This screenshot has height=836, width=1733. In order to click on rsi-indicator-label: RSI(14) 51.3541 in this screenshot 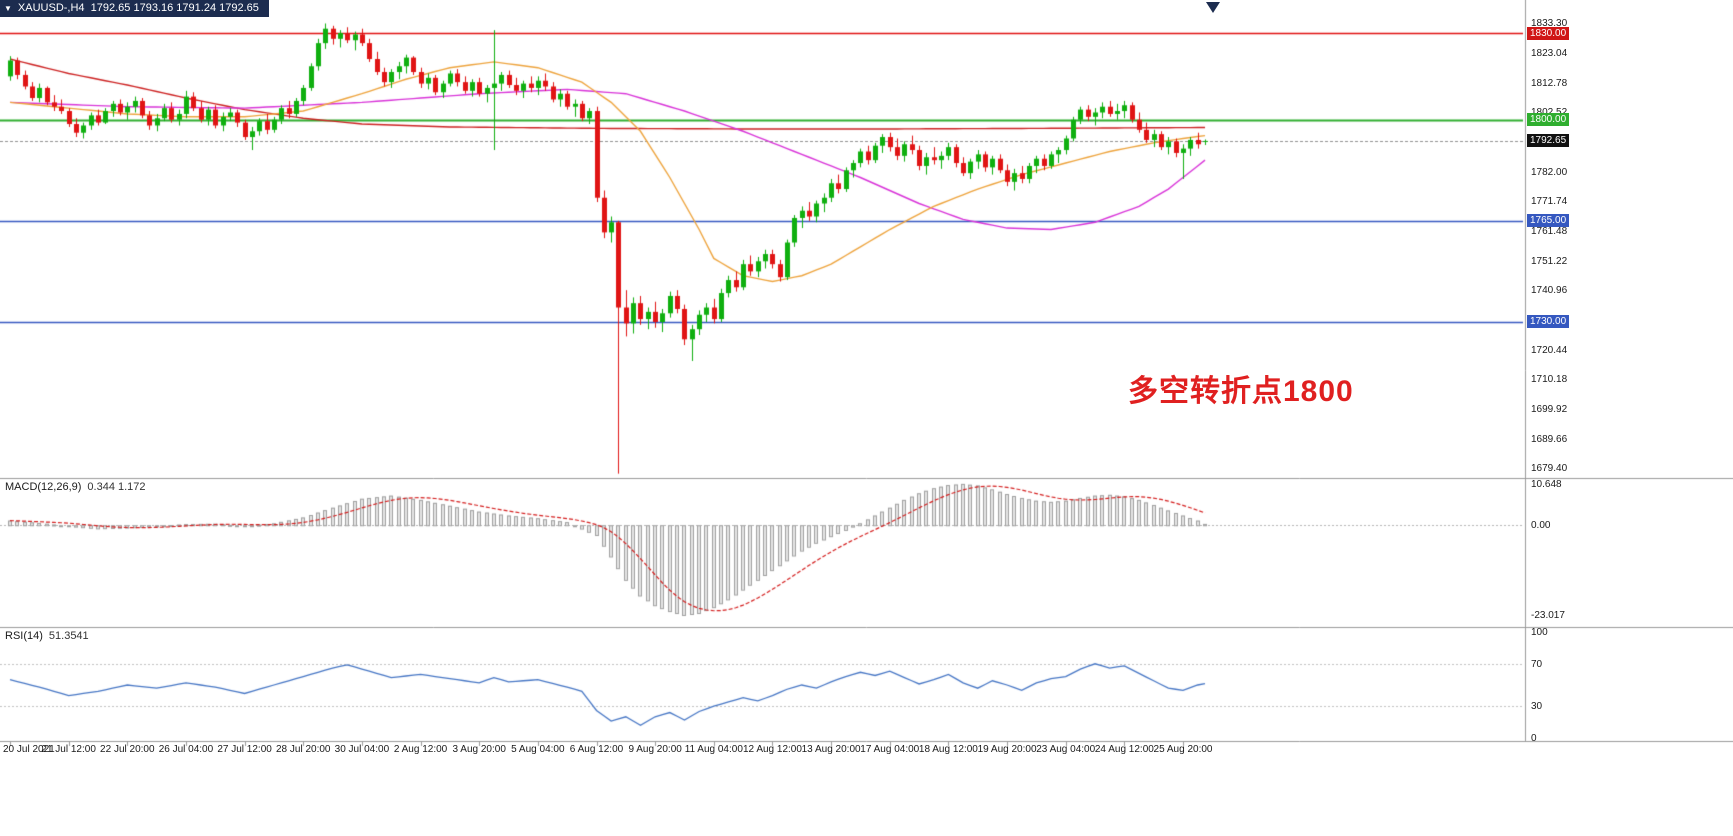, I will do `click(47, 636)`.